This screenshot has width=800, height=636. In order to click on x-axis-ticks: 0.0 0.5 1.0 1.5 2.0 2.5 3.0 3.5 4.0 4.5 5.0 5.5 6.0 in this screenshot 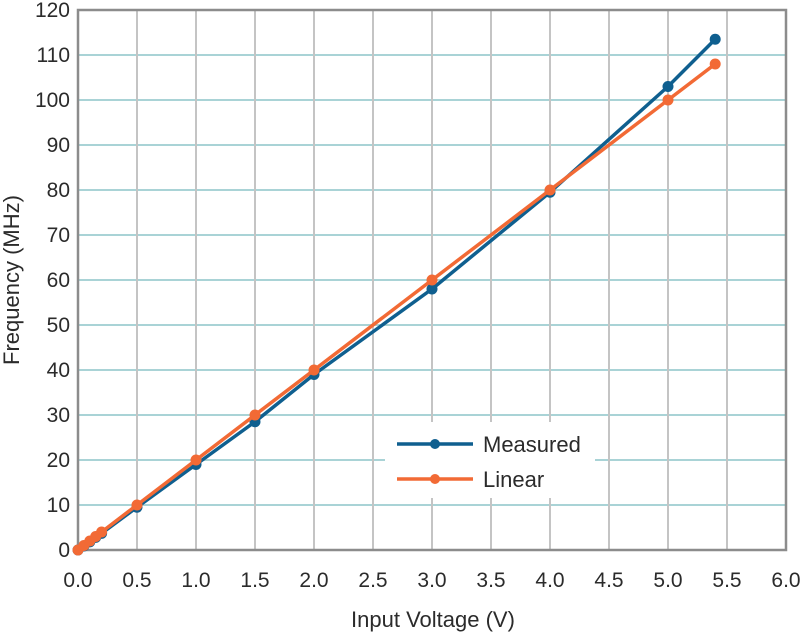, I will do `click(431, 580)`.